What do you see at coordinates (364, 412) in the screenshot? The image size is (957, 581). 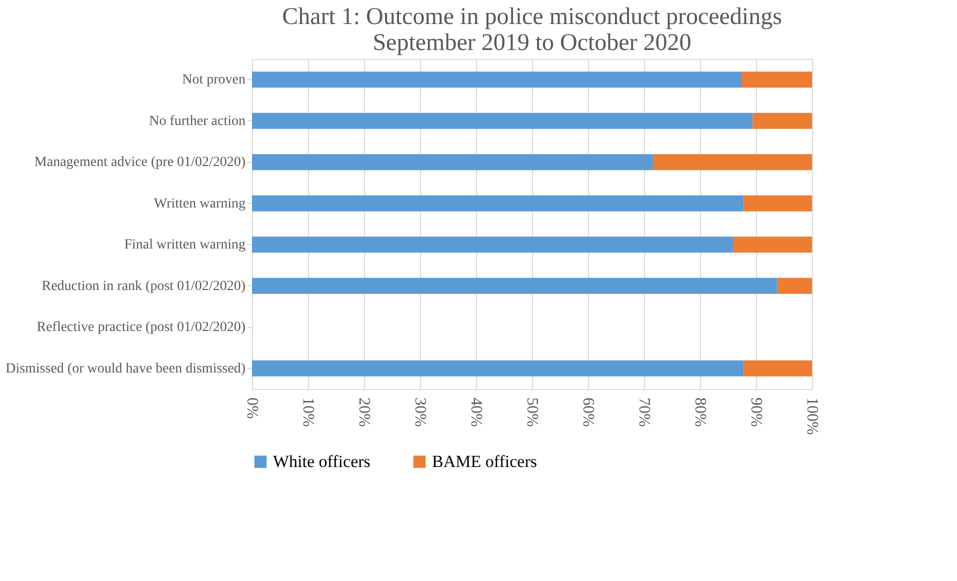 I see `x-tick-label: 20%` at bounding box center [364, 412].